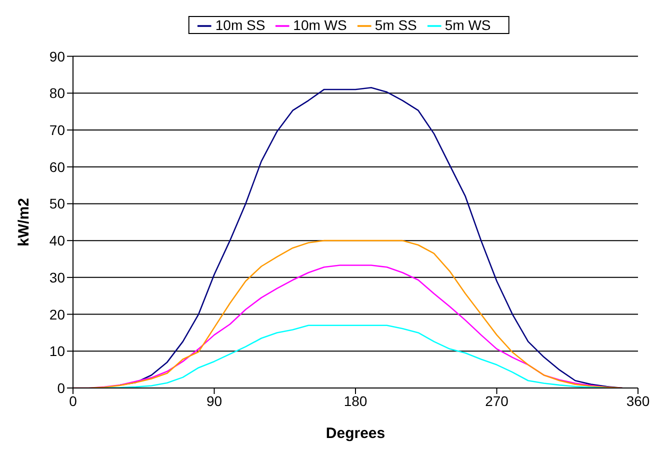 Image resolution: width=668 pixels, height=454 pixels. Describe the element at coordinates (356, 433) in the screenshot. I see `x-axis-title: Degrees` at that location.